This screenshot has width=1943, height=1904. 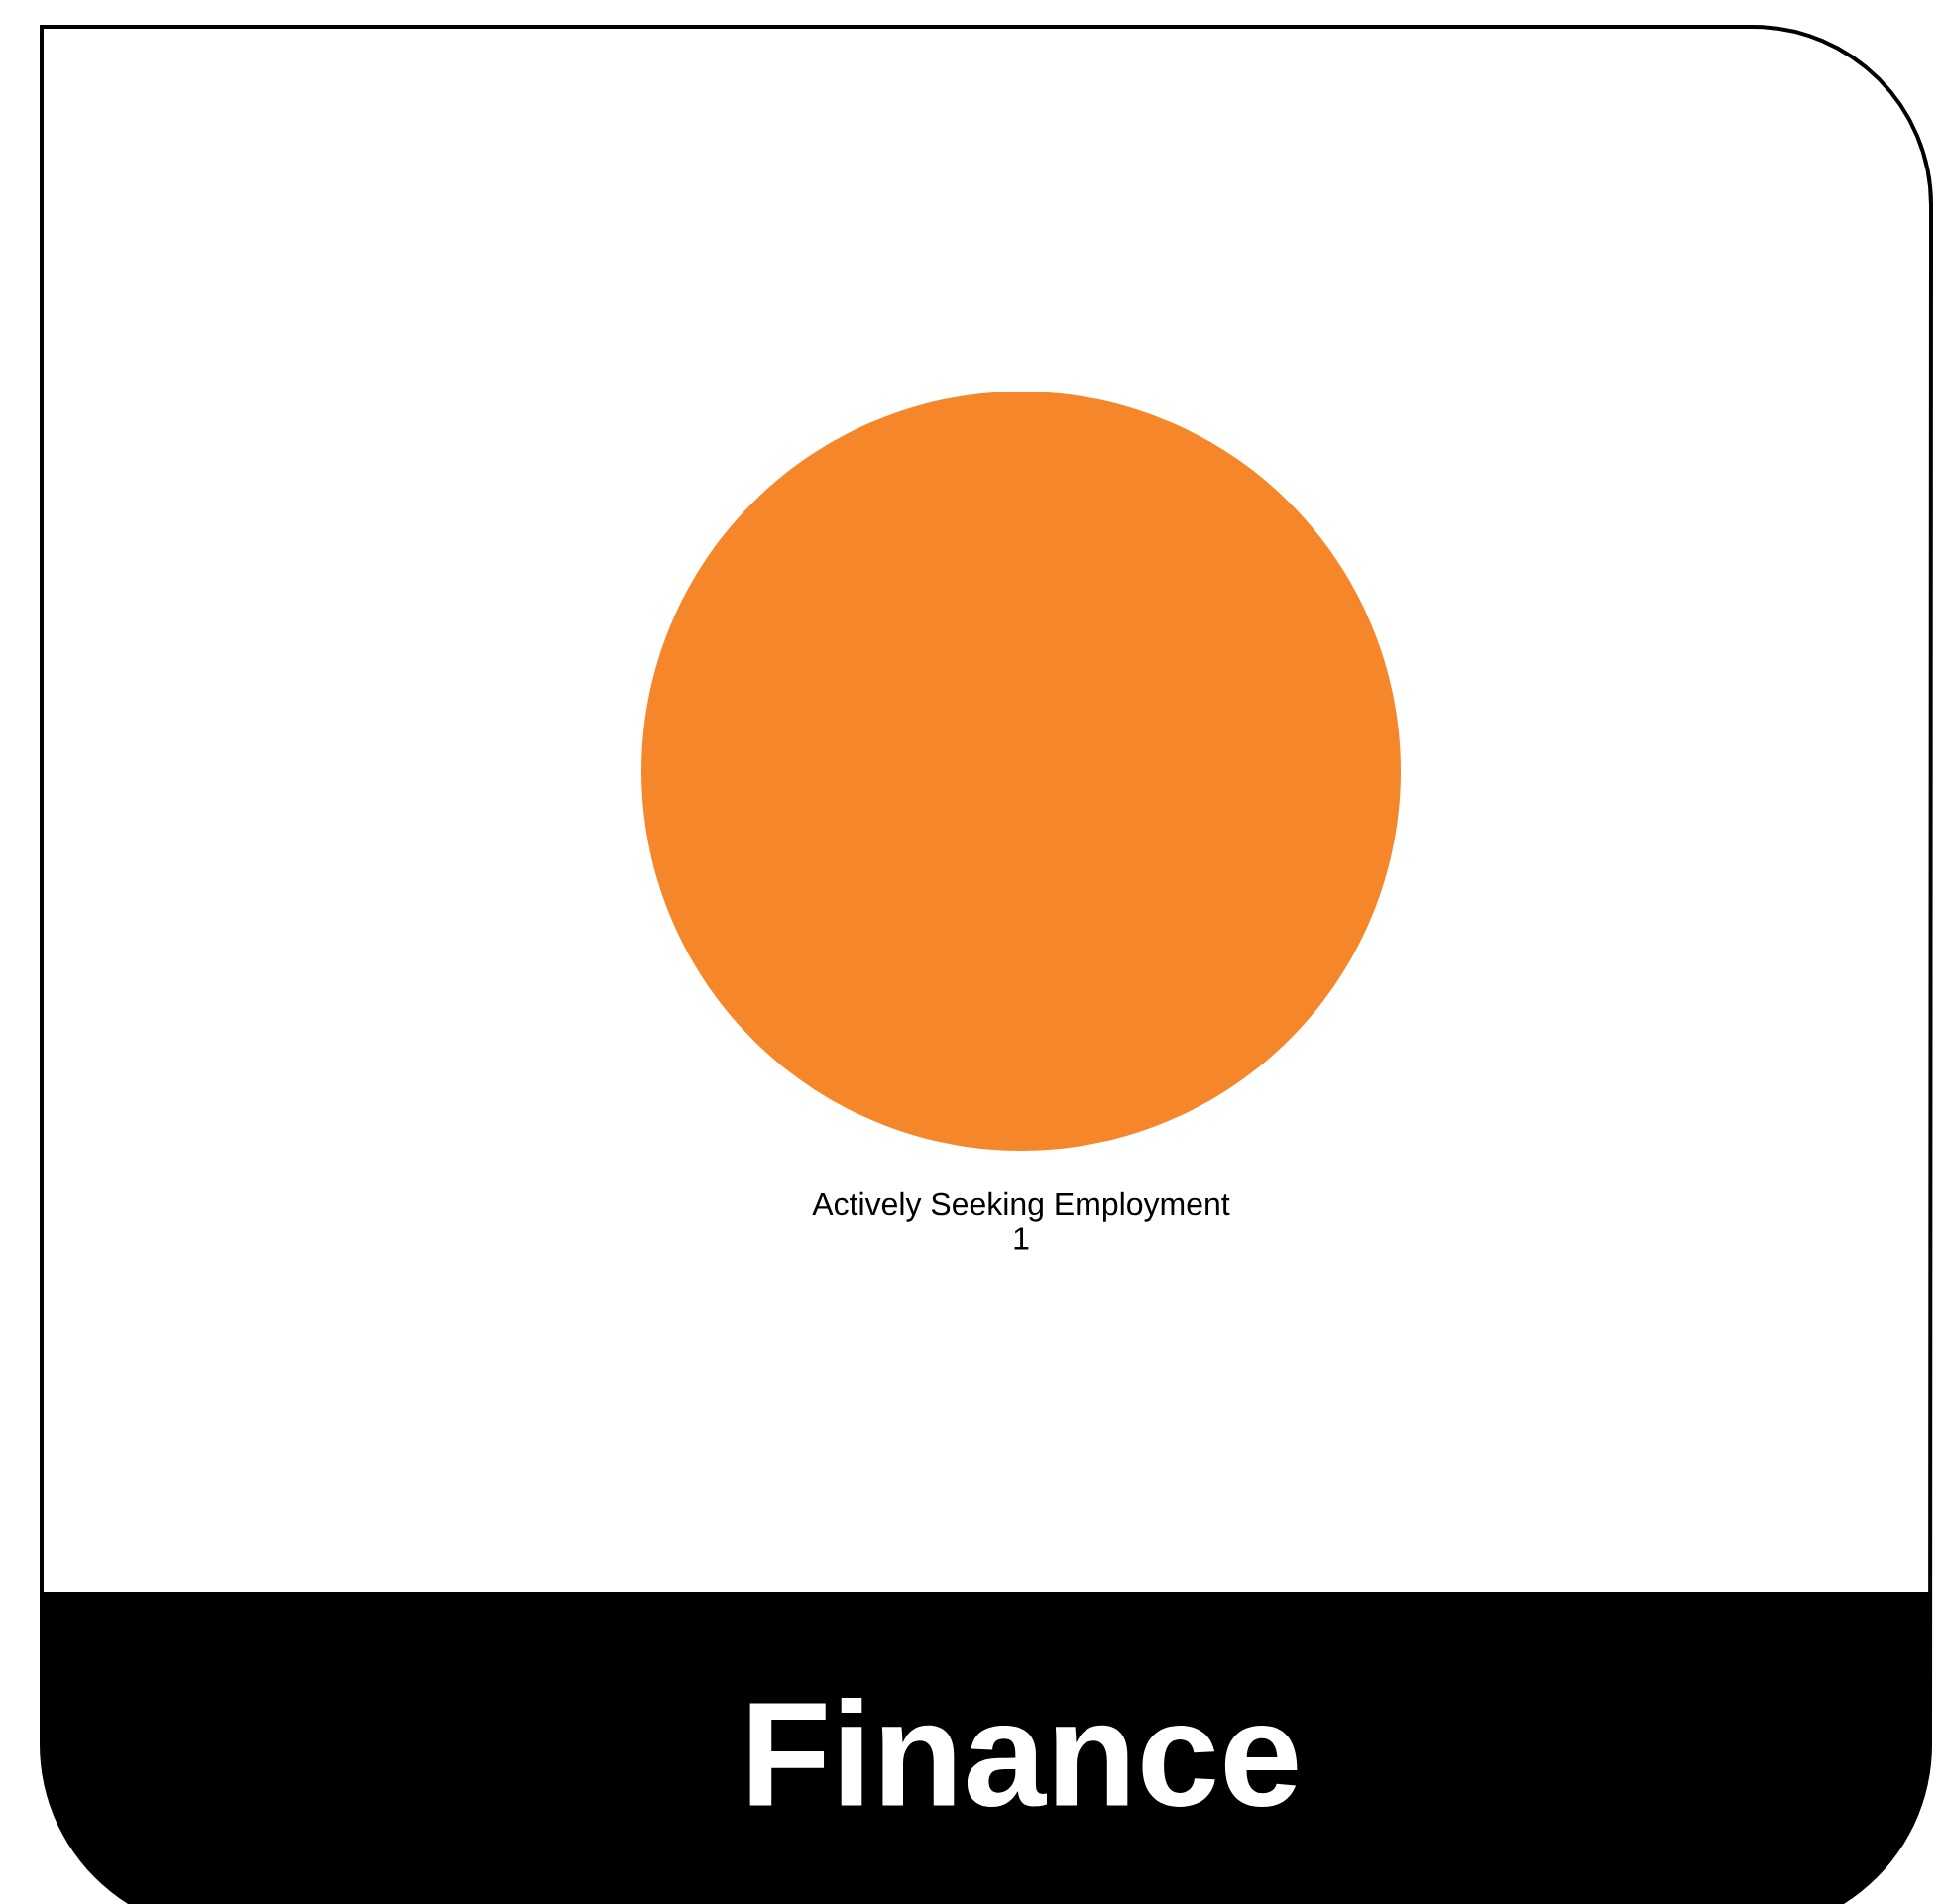 I want to click on data-label: 1, so click(x=1021, y=1238).